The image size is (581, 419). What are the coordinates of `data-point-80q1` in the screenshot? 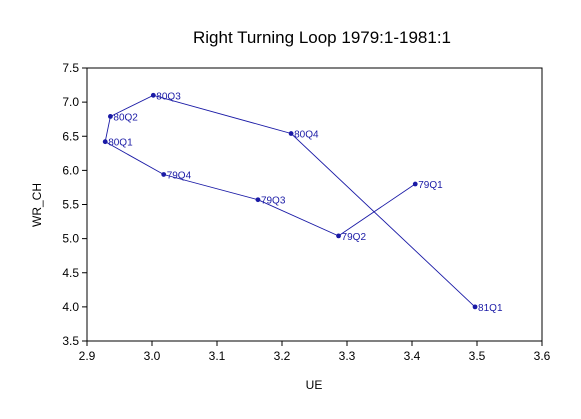 It's located at (105, 142).